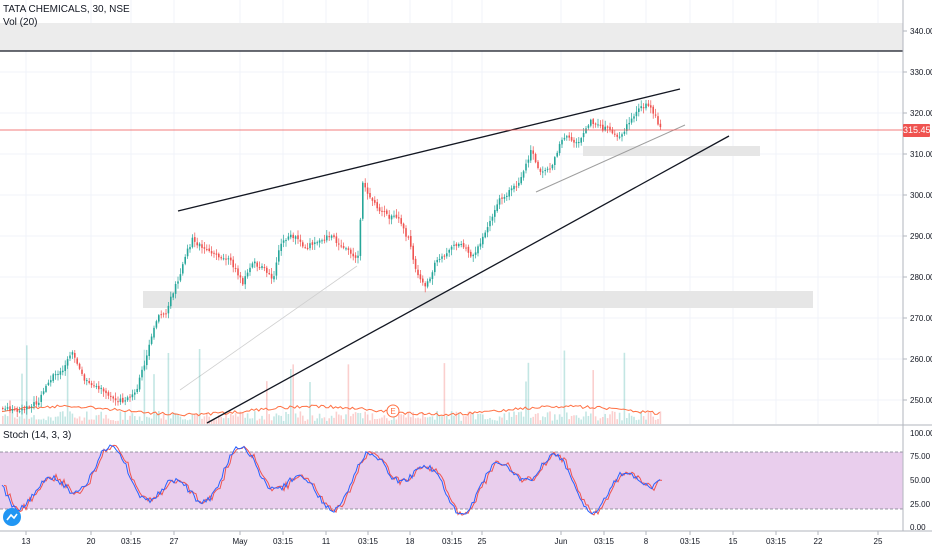 The image size is (932, 555). Describe the element at coordinates (66, 9) in the screenshot. I see `symbol-legend: TATA CHEMICALS, 30, NSE` at that location.